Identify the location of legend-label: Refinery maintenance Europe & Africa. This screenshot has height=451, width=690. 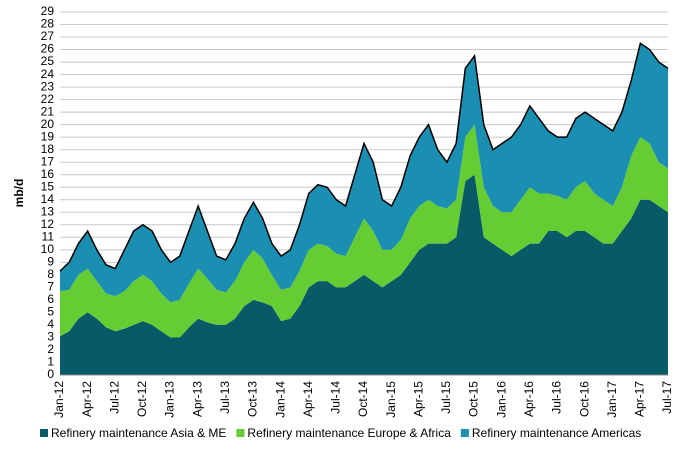
(349, 433).